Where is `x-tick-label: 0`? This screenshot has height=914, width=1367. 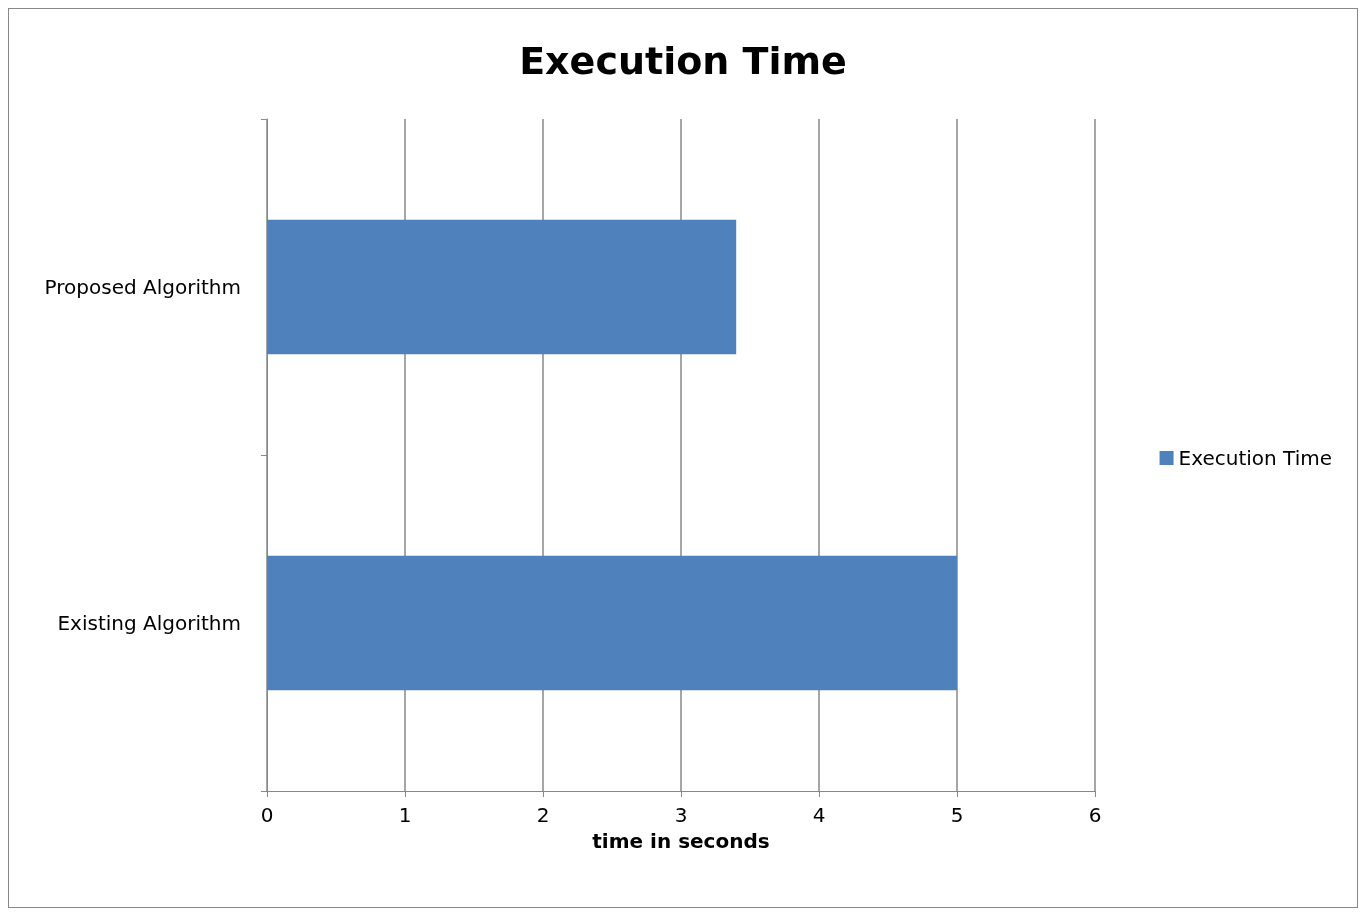 x-tick-label: 0 is located at coordinates (267, 815).